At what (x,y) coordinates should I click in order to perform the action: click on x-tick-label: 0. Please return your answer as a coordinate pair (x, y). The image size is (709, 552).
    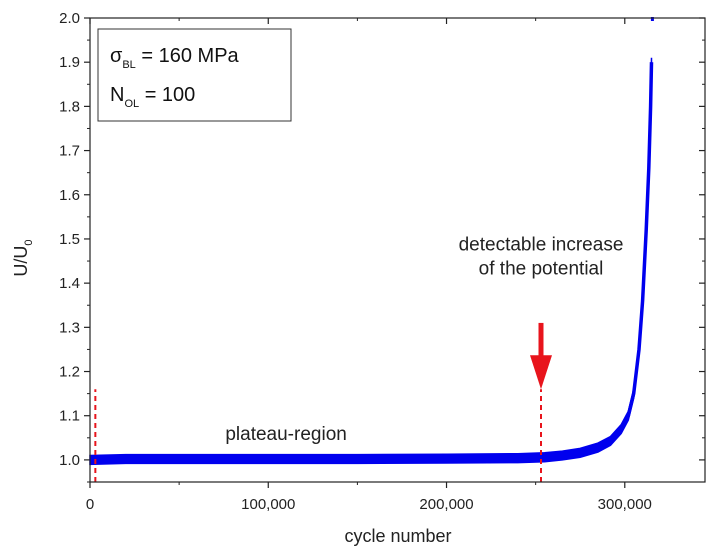
    Looking at the image, I should click on (90, 504).